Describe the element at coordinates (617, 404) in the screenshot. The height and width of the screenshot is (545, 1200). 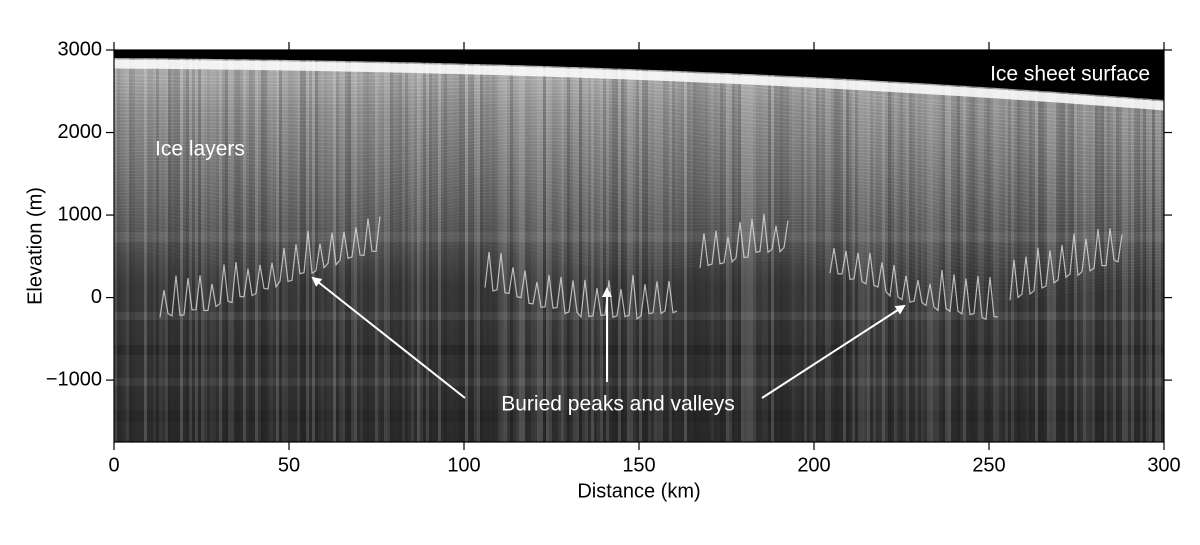
I see `annotation: Buried peaks and valleys` at that location.